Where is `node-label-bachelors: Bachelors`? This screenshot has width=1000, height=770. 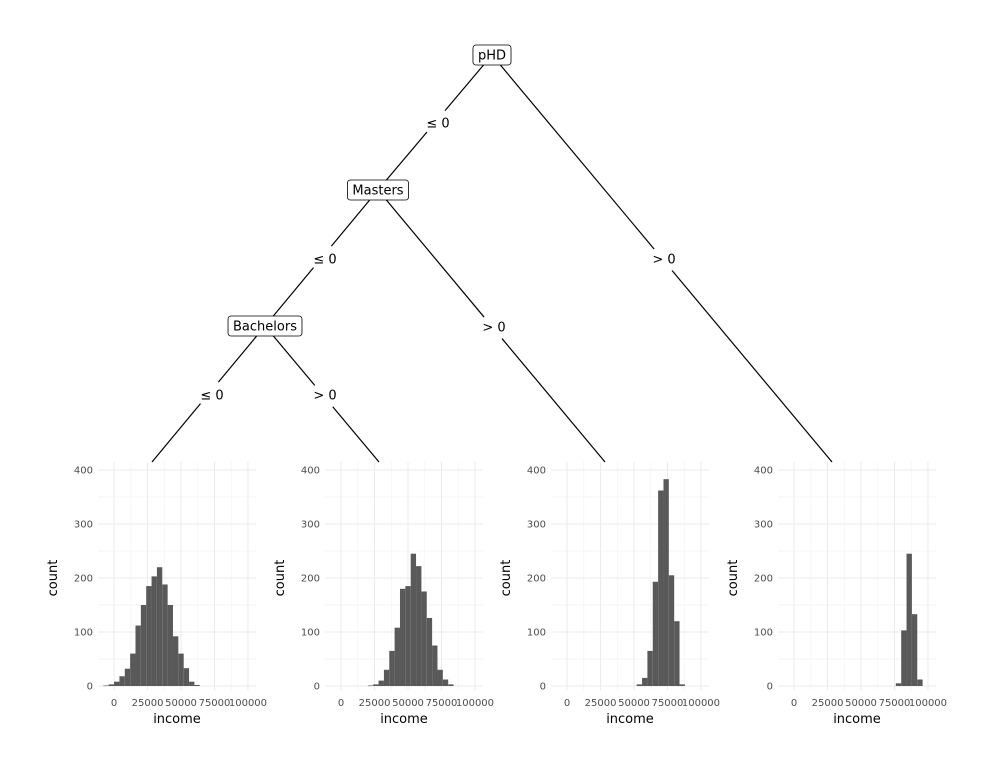
node-label-bachelors: Bachelors is located at coordinates (265, 327).